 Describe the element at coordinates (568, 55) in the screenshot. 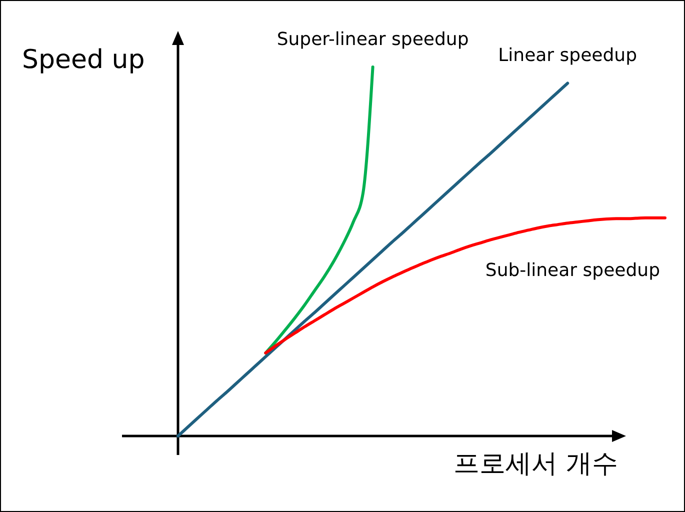

I see `series-label: Linear speedup` at that location.